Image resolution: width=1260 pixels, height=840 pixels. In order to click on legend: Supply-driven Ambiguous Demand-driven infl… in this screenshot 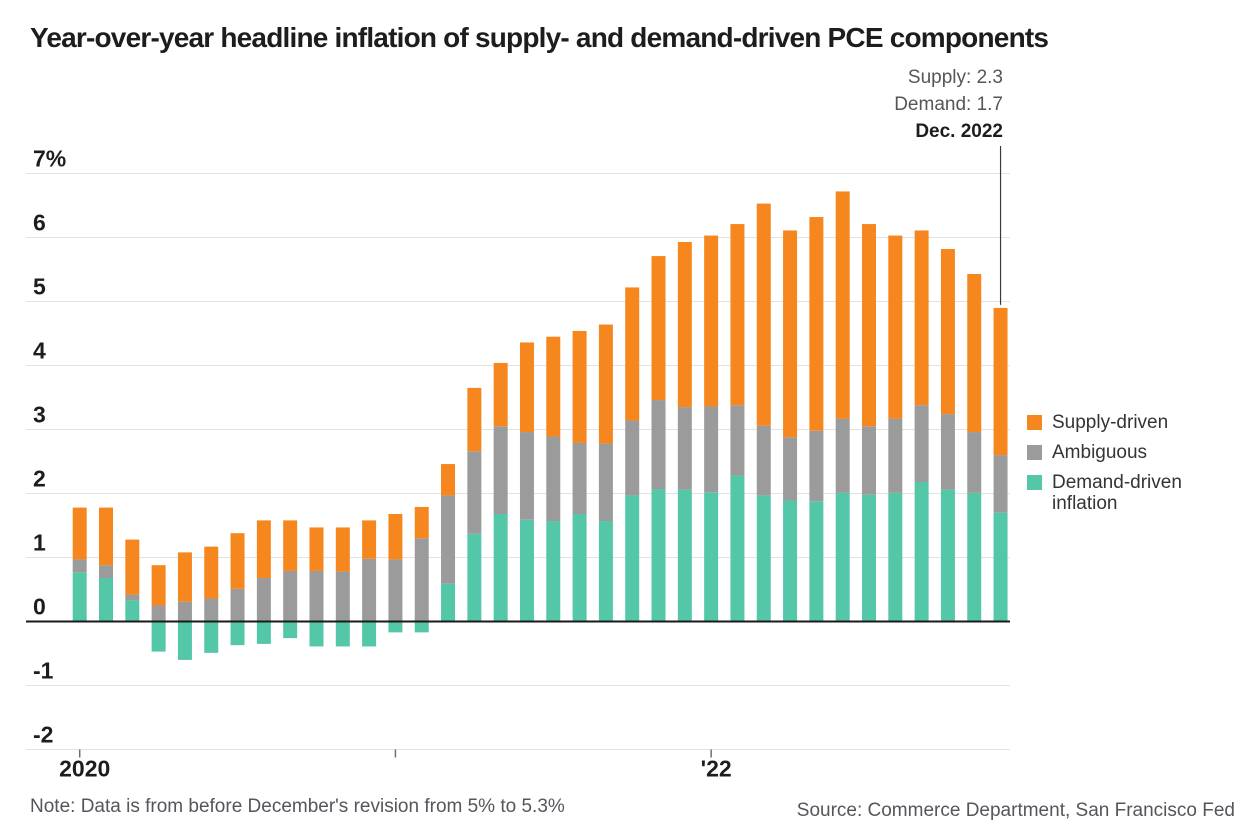, I will do `click(1132, 467)`.